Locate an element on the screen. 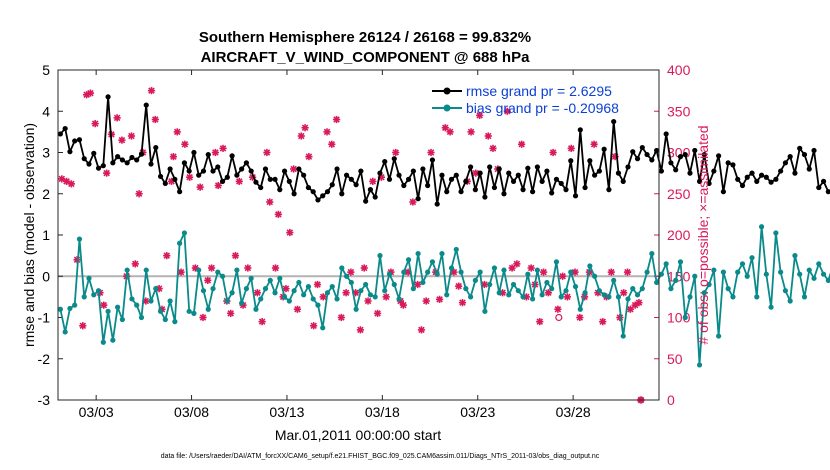 This screenshot has width=830, height=470. right-tick-label: 400 is located at coordinates (679, 70).